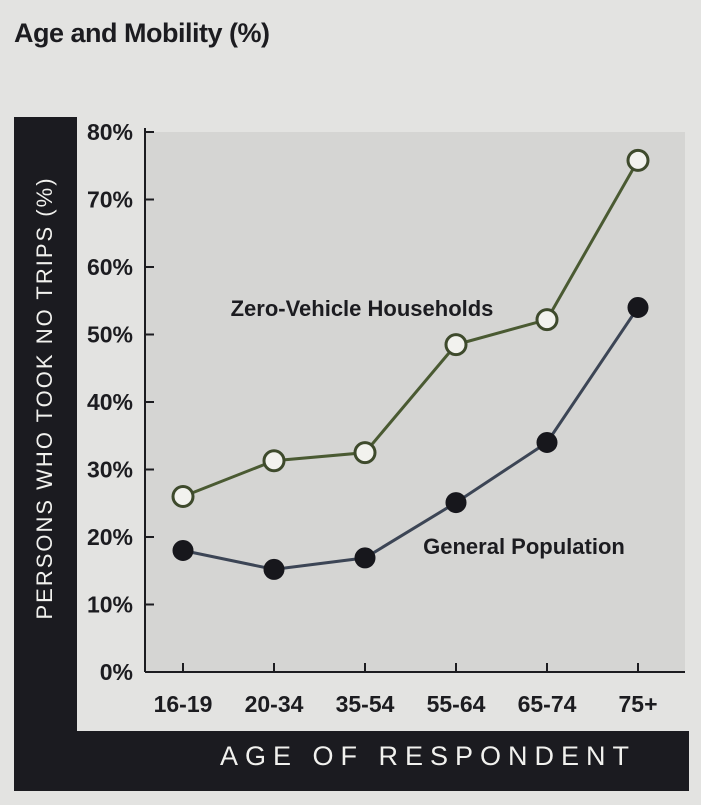  What do you see at coordinates (428, 756) in the screenshot?
I see `x-axis-title: AGE OF RESPONDENT` at bounding box center [428, 756].